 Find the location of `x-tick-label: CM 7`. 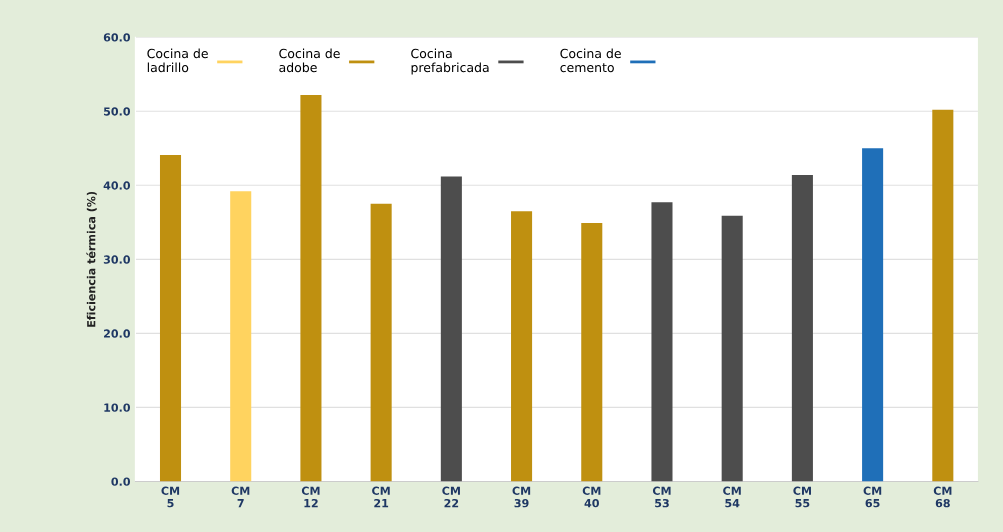

x-tick-label: CM 7 is located at coordinates (240, 497).